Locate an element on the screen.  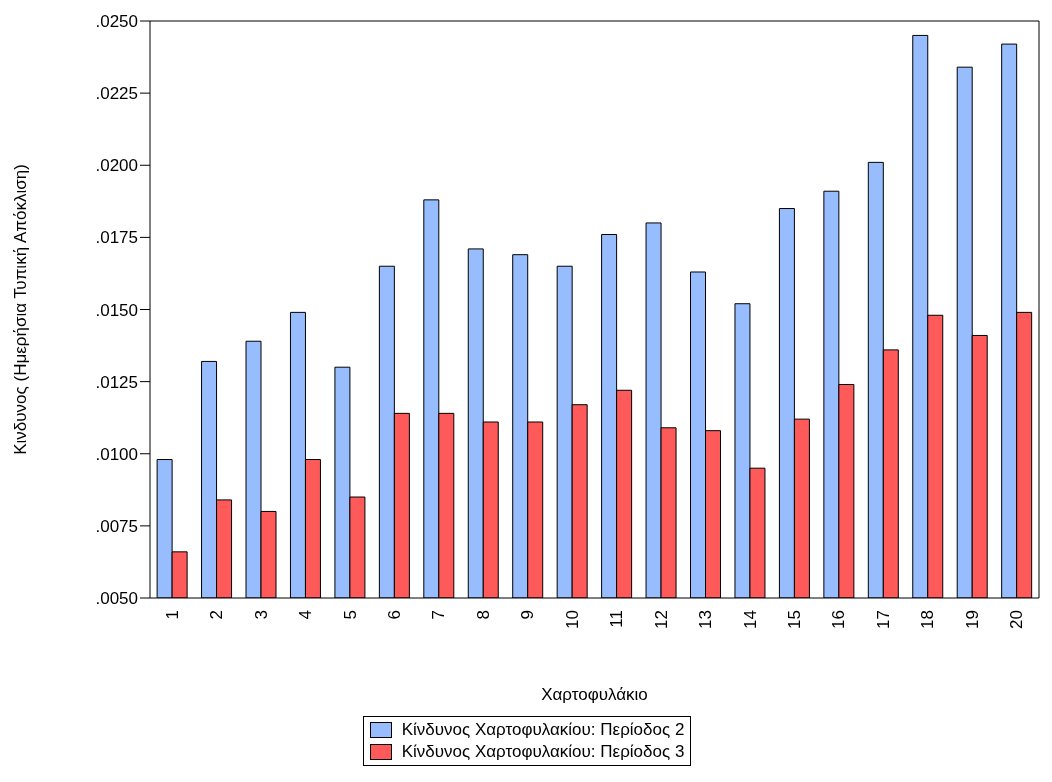
x-tick-label: 20 is located at coordinates (1017, 619).